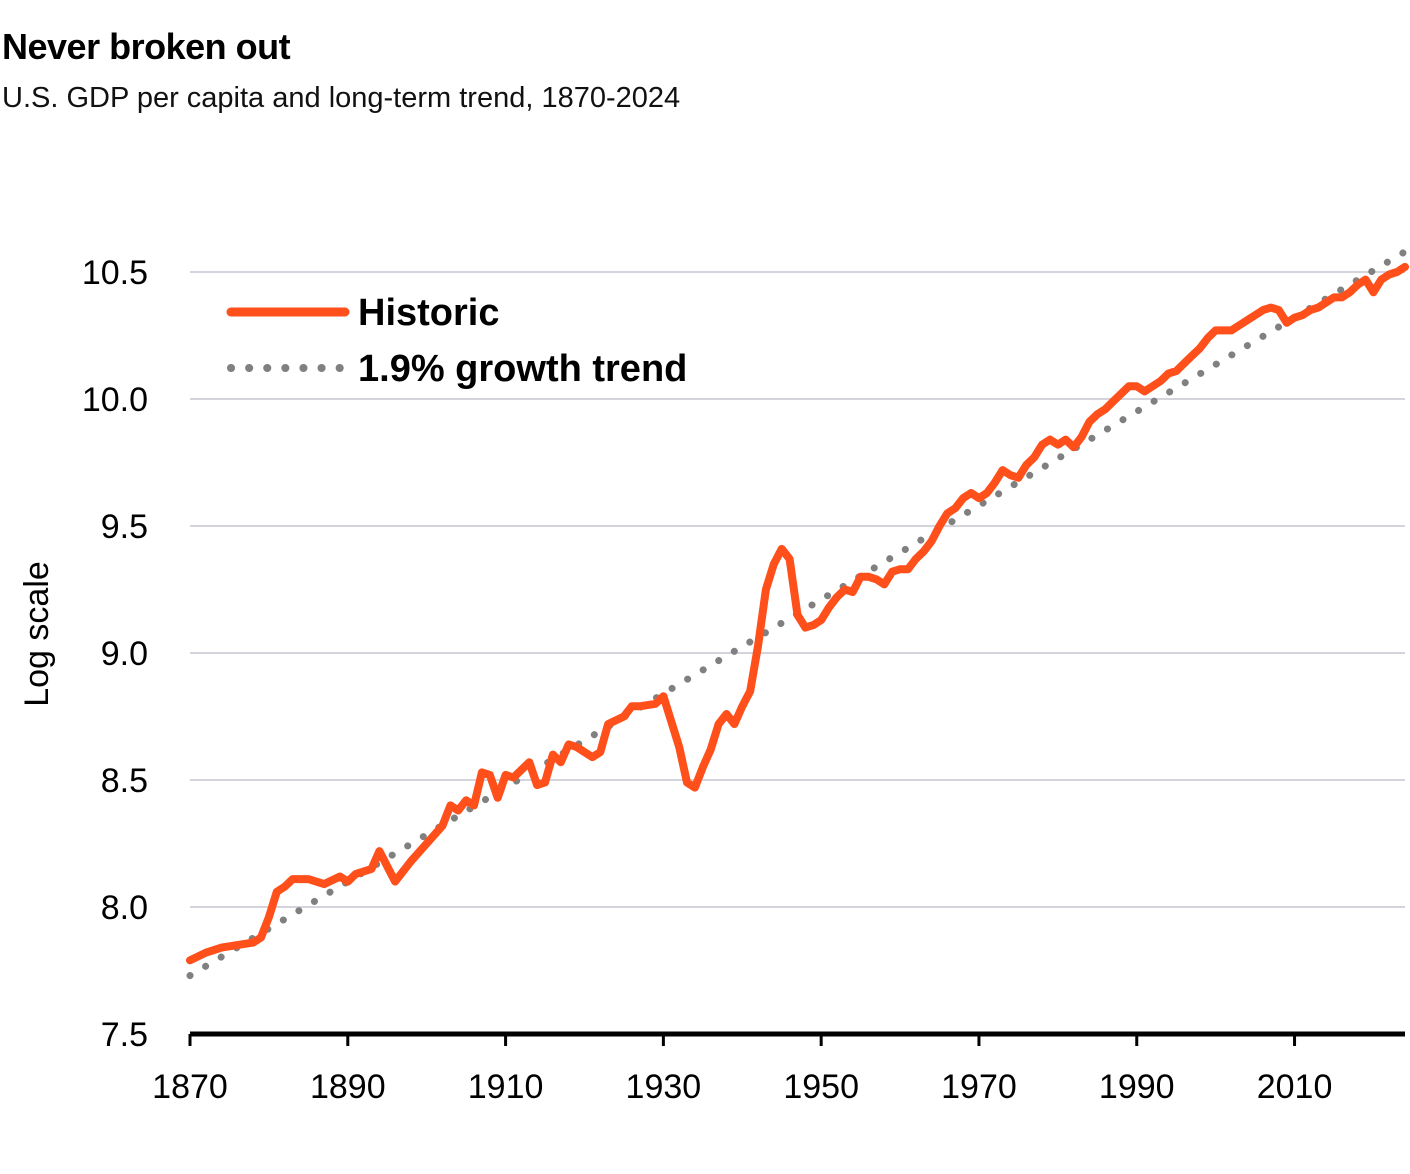 The image size is (1410, 1174). Describe the element at coordinates (456, 341) in the screenshot. I see `legend: Historic 1.9% growth trend` at that location.